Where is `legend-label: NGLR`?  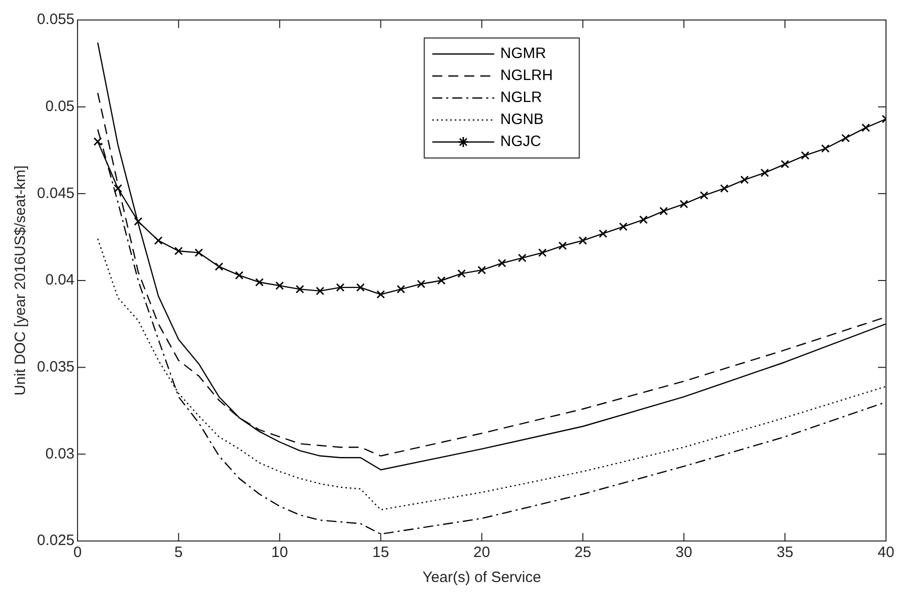
legend-label: NGLR is located at coordinates (521, 97).